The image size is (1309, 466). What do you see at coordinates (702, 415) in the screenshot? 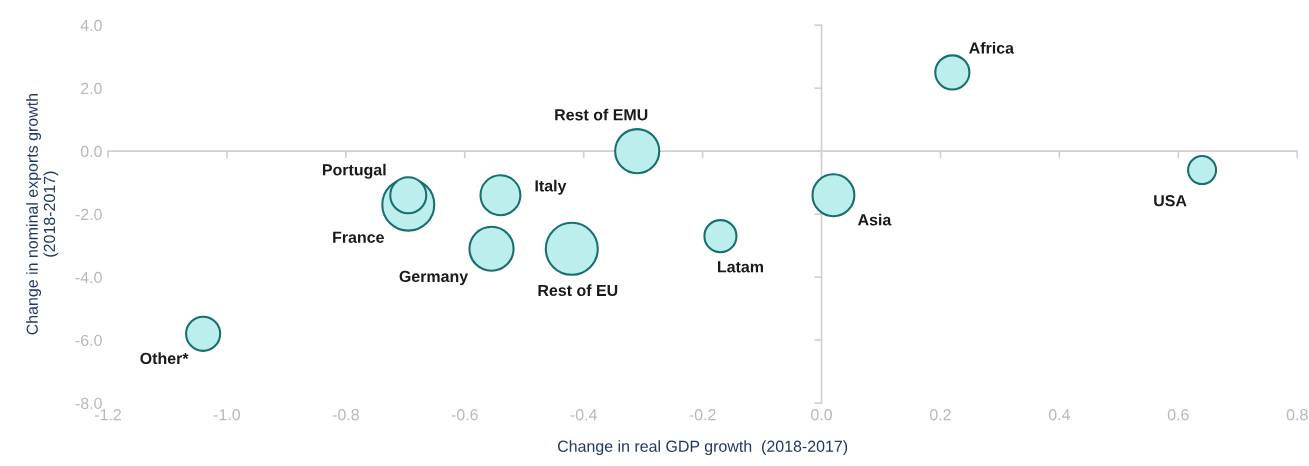
I see `x-tick-label: -0.2` at bounding box center [702, 415].